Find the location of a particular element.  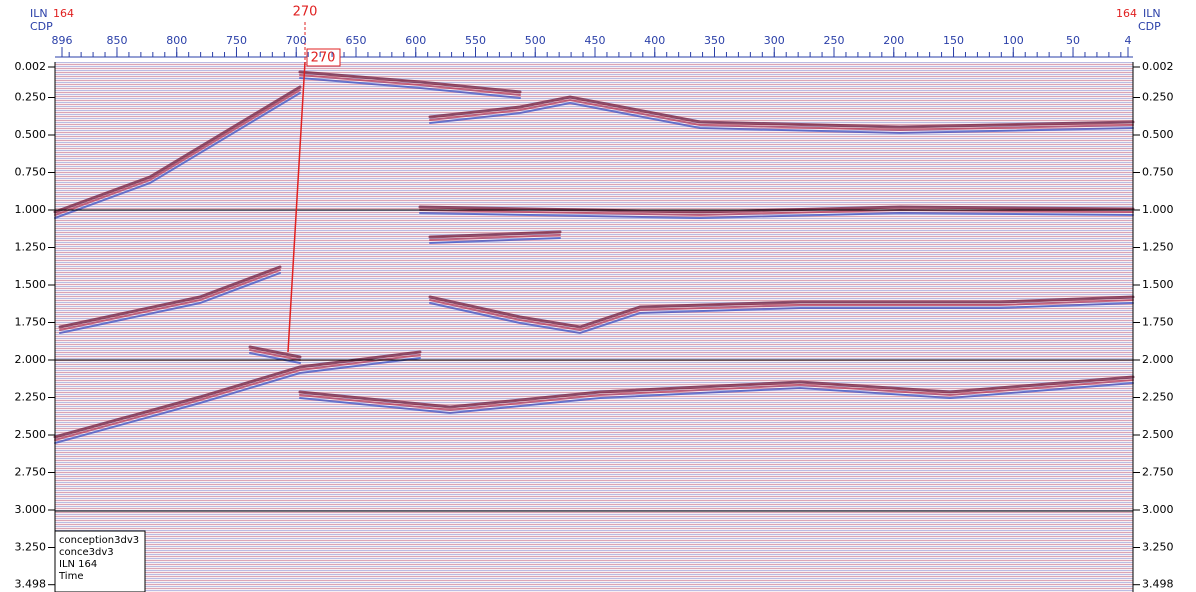

cdp-tick-label: 850 is located at coordinates (116, 40).